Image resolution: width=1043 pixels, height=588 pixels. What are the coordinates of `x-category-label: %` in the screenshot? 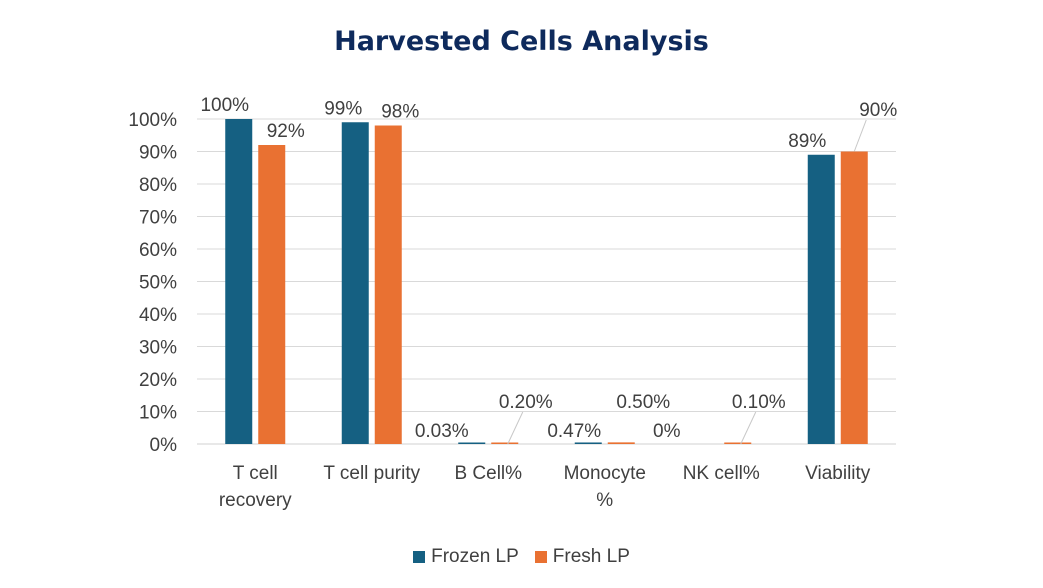 It's located at (604, 500).